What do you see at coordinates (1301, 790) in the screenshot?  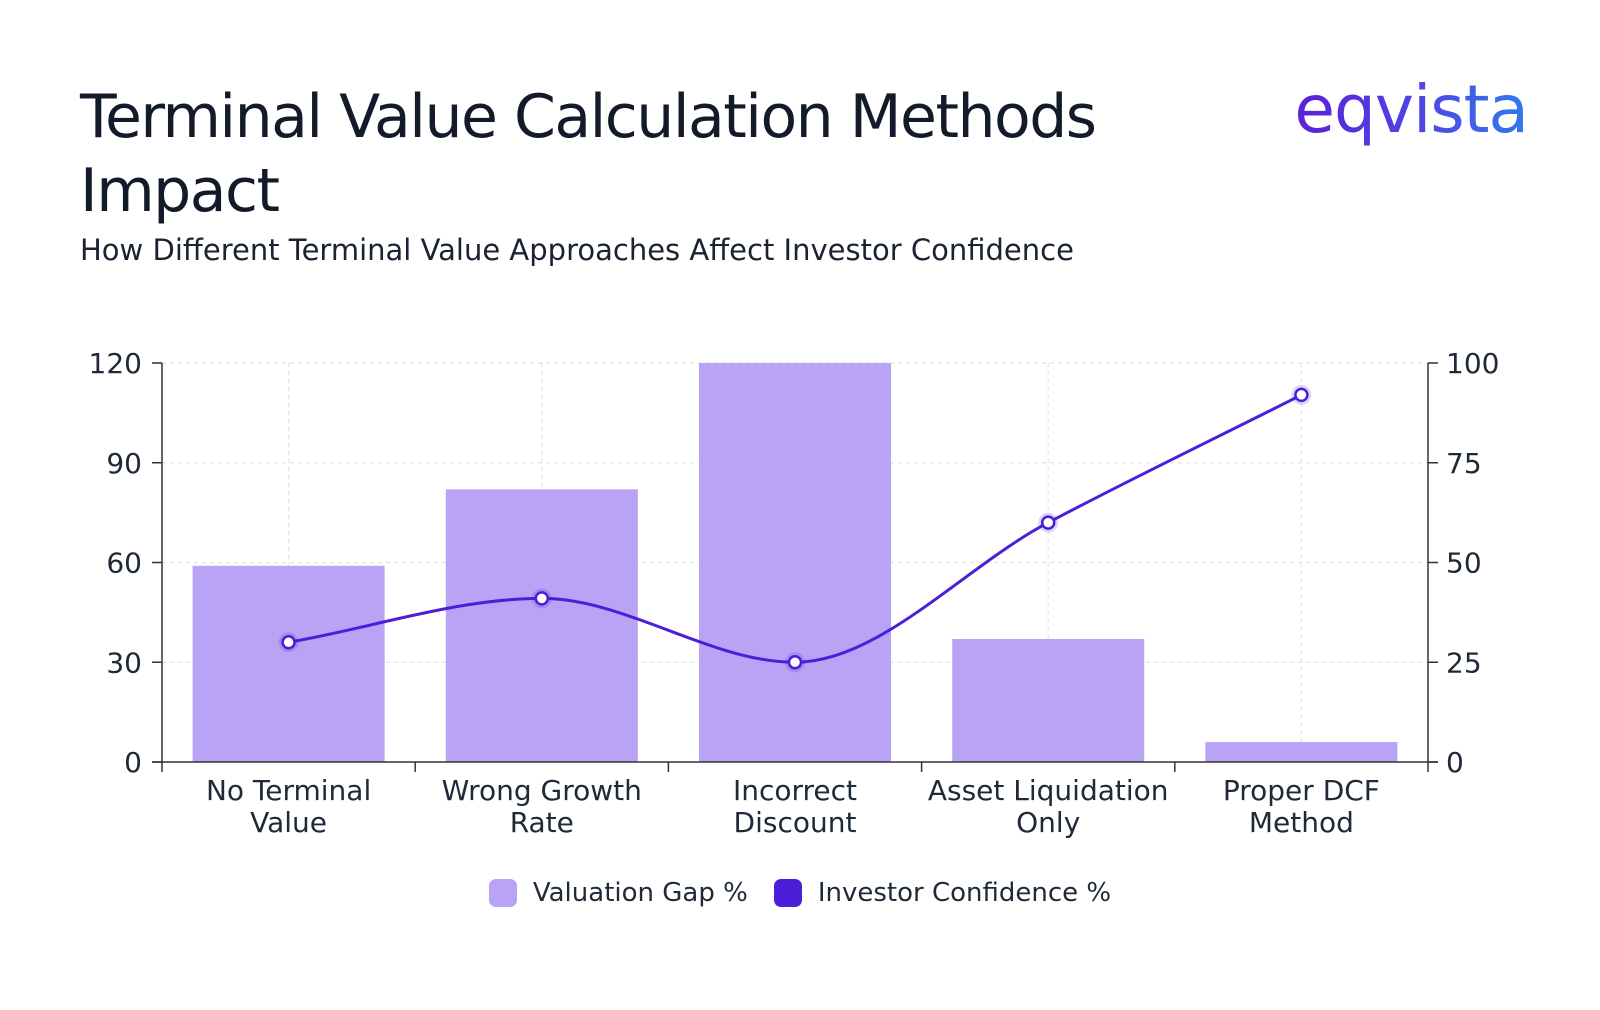 I see `category-label: Proper DCF` at bounding box center [1301, 790].